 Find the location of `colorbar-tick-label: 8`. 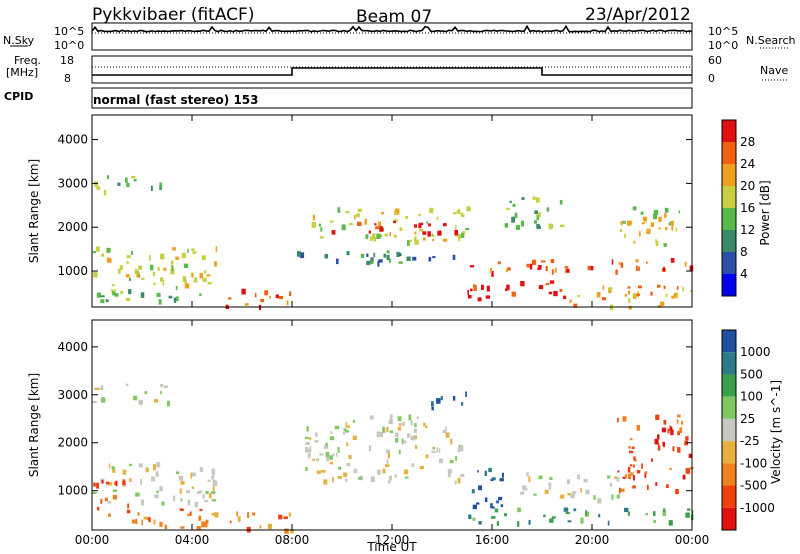

colorbar-tick-label: 8 is located at coordinates (744, 252).